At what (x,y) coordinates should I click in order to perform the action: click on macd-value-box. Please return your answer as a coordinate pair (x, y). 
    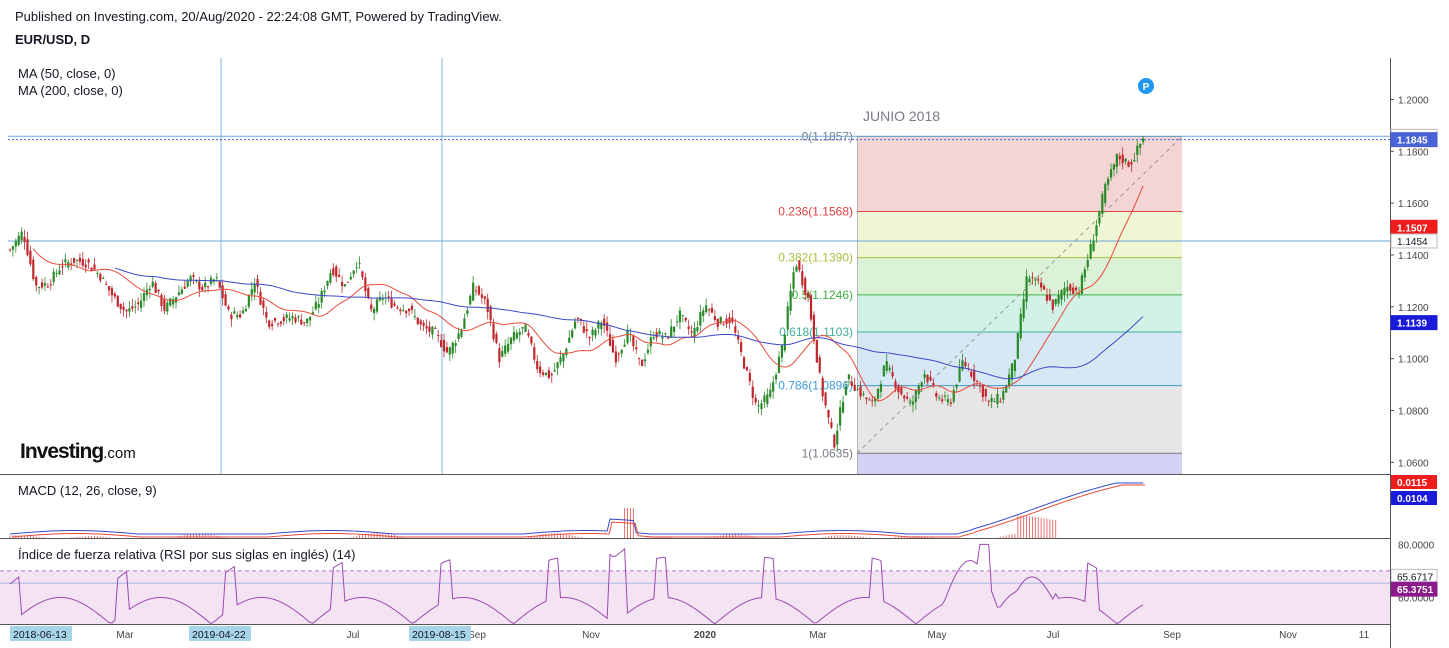
    Looking at the image, I should click on (1414, 482).